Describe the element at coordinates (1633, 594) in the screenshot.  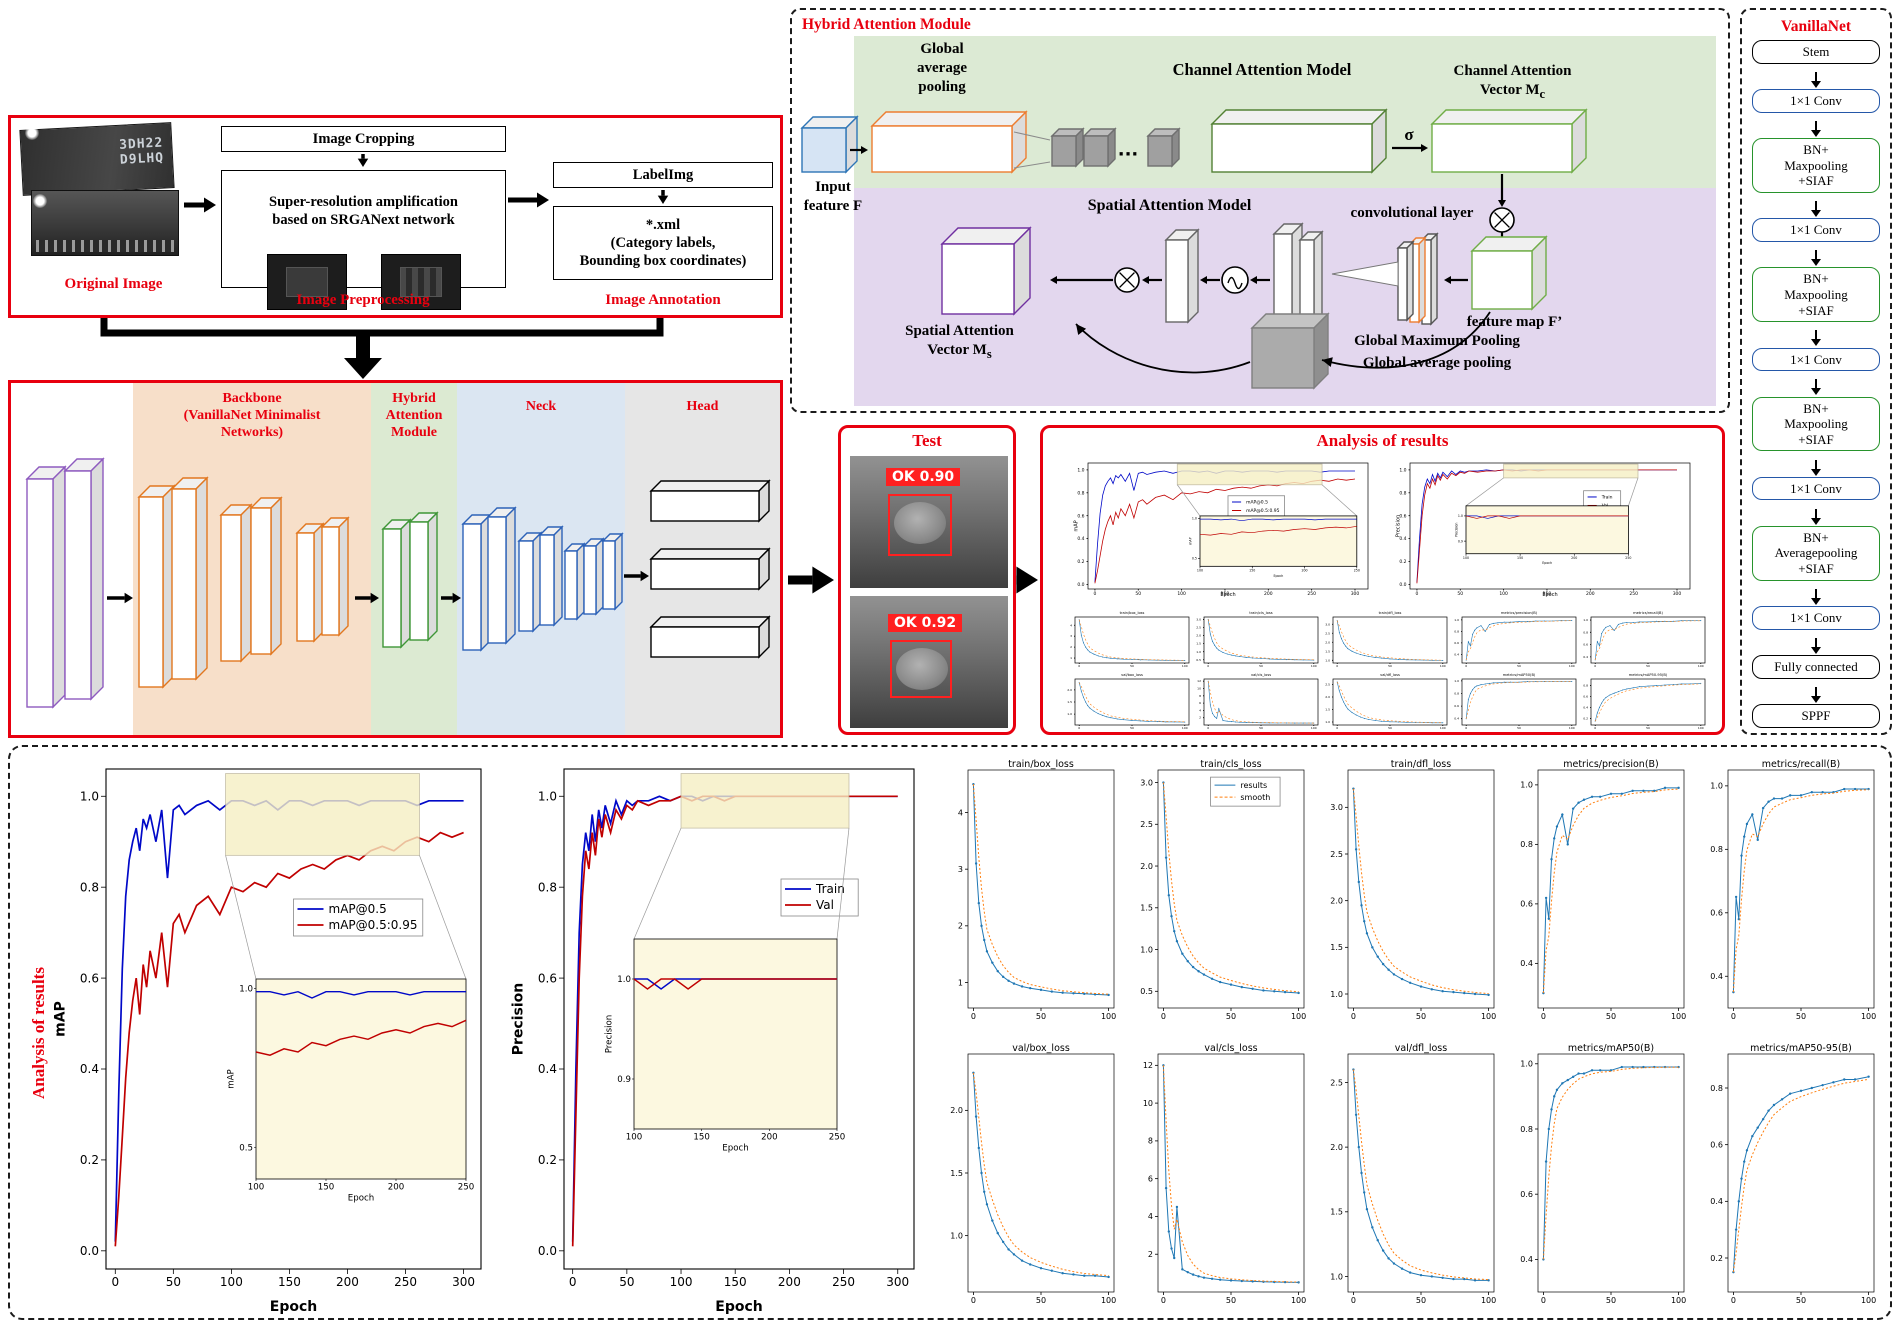
I see `svg-text: 250` at that location.